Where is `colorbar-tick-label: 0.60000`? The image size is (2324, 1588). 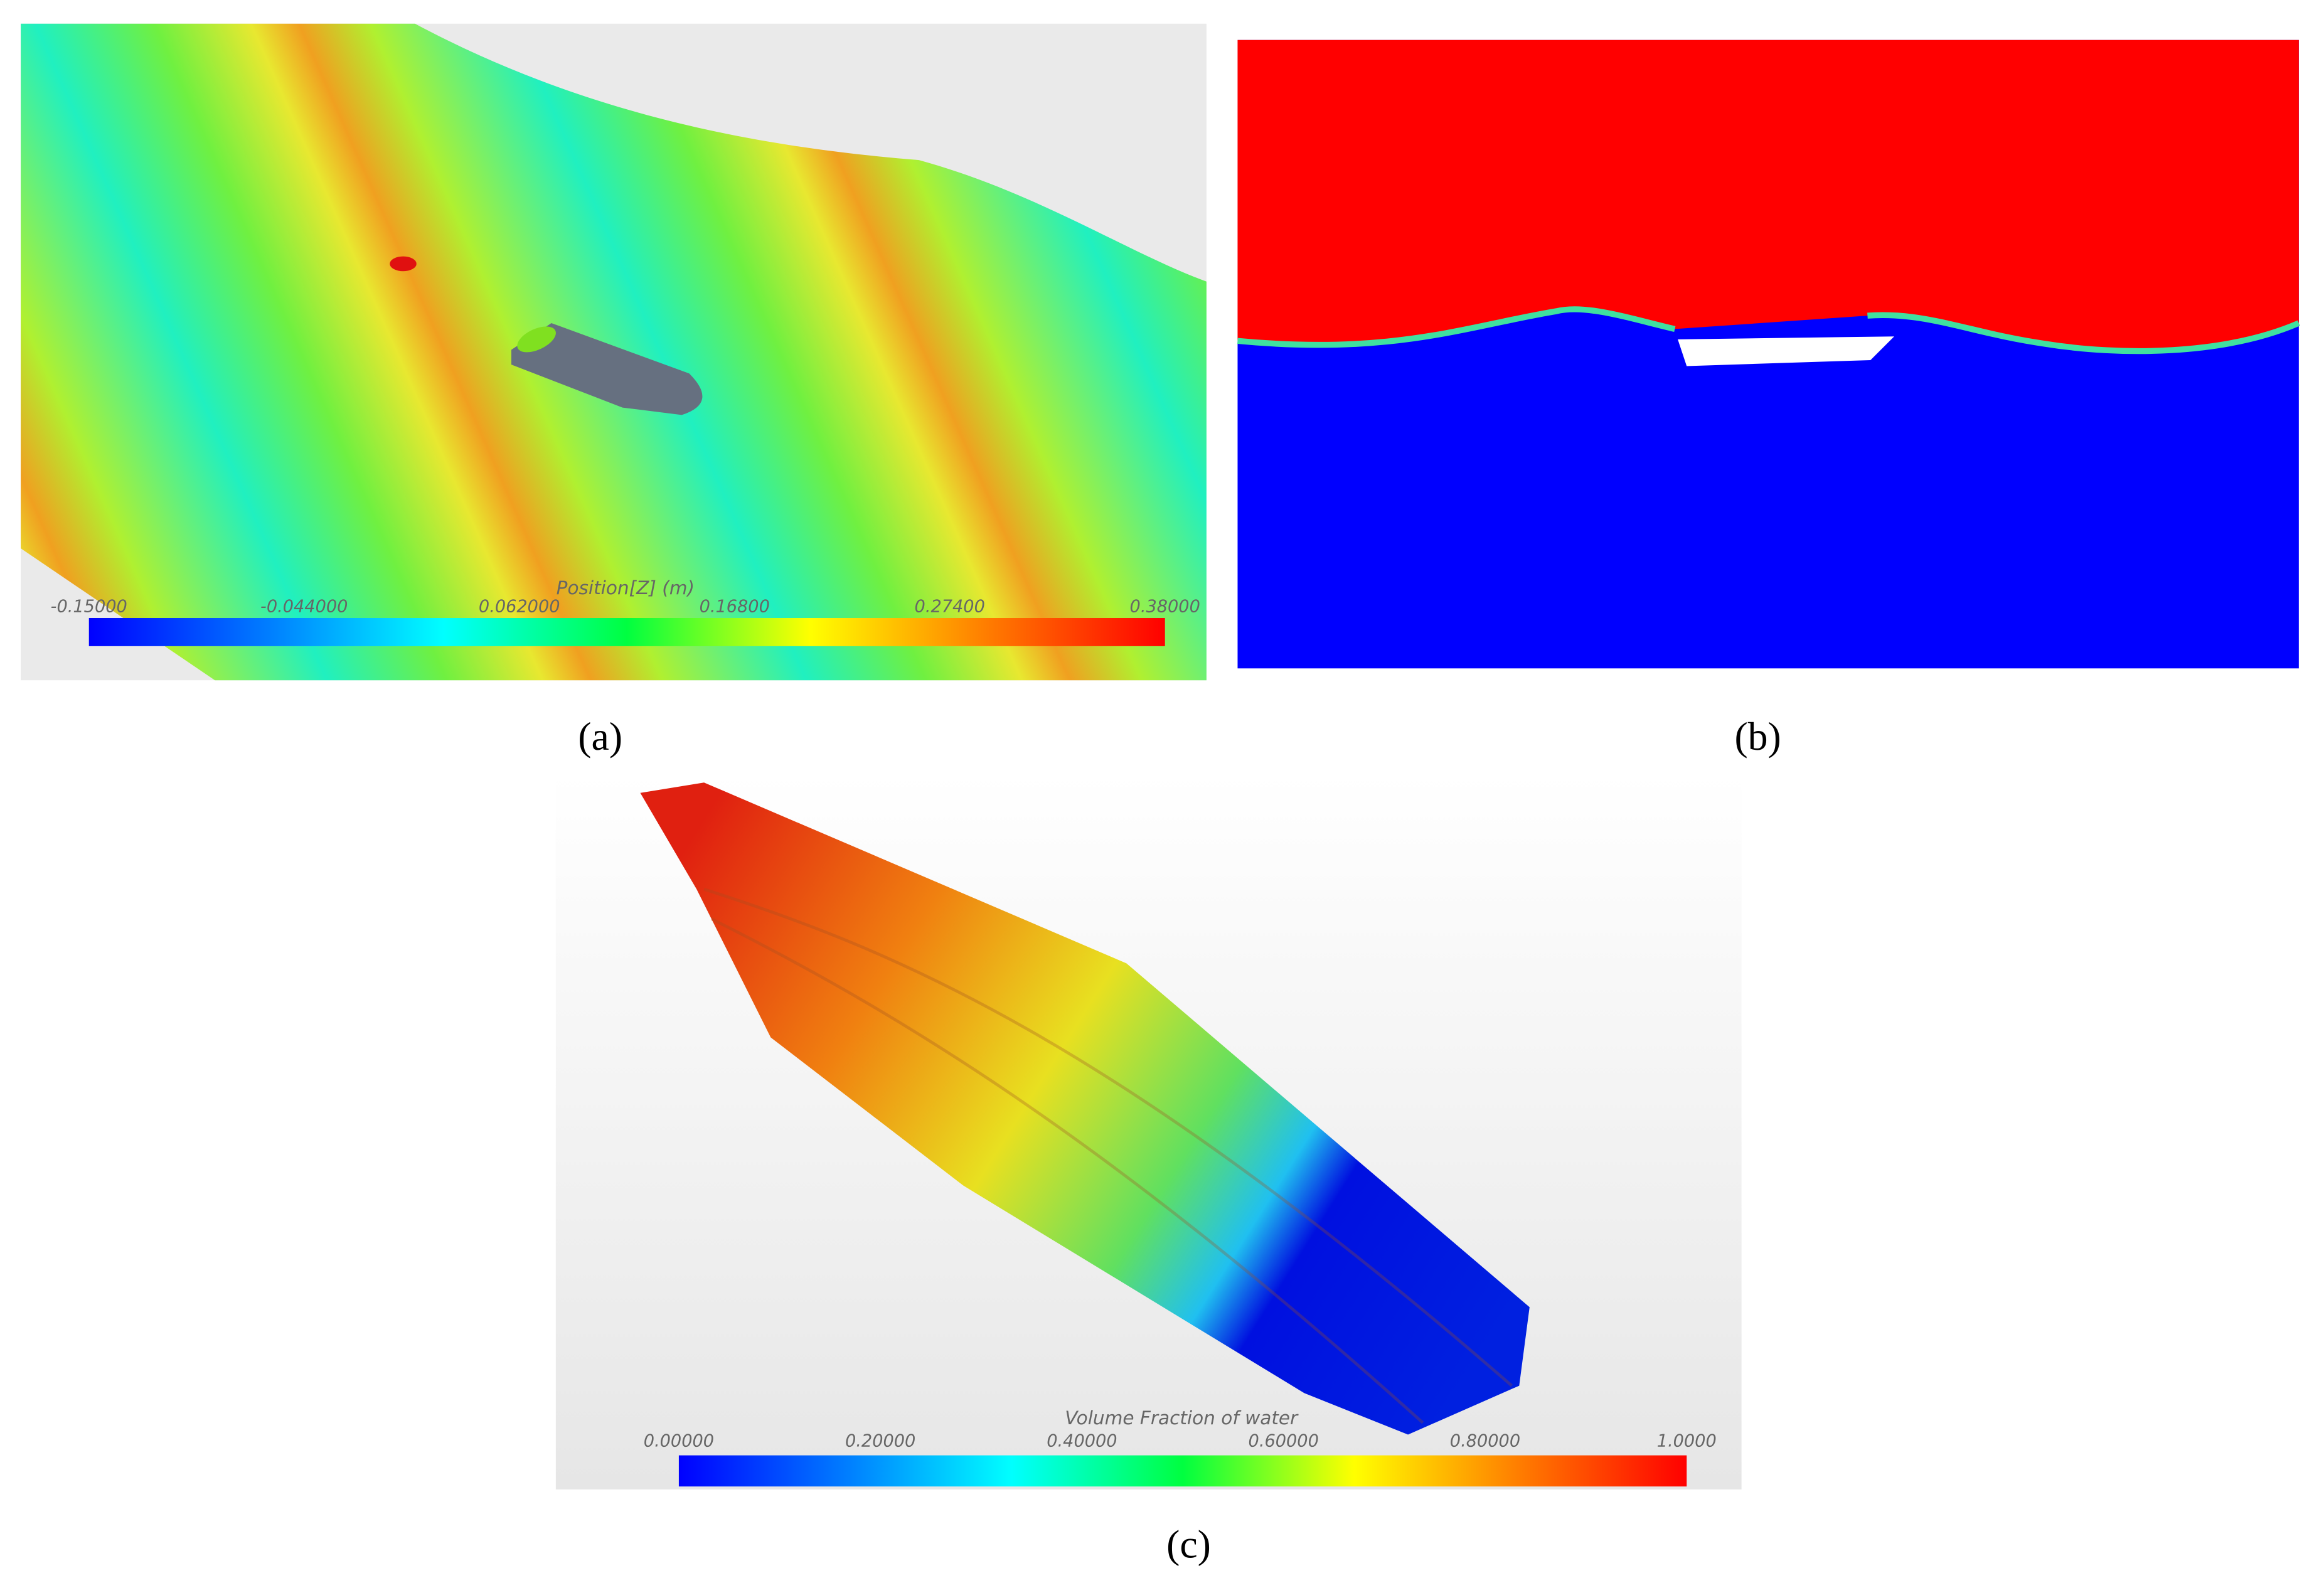
colorbar-tick-label: 0.60000 is located at coordinates (1284, 1441).